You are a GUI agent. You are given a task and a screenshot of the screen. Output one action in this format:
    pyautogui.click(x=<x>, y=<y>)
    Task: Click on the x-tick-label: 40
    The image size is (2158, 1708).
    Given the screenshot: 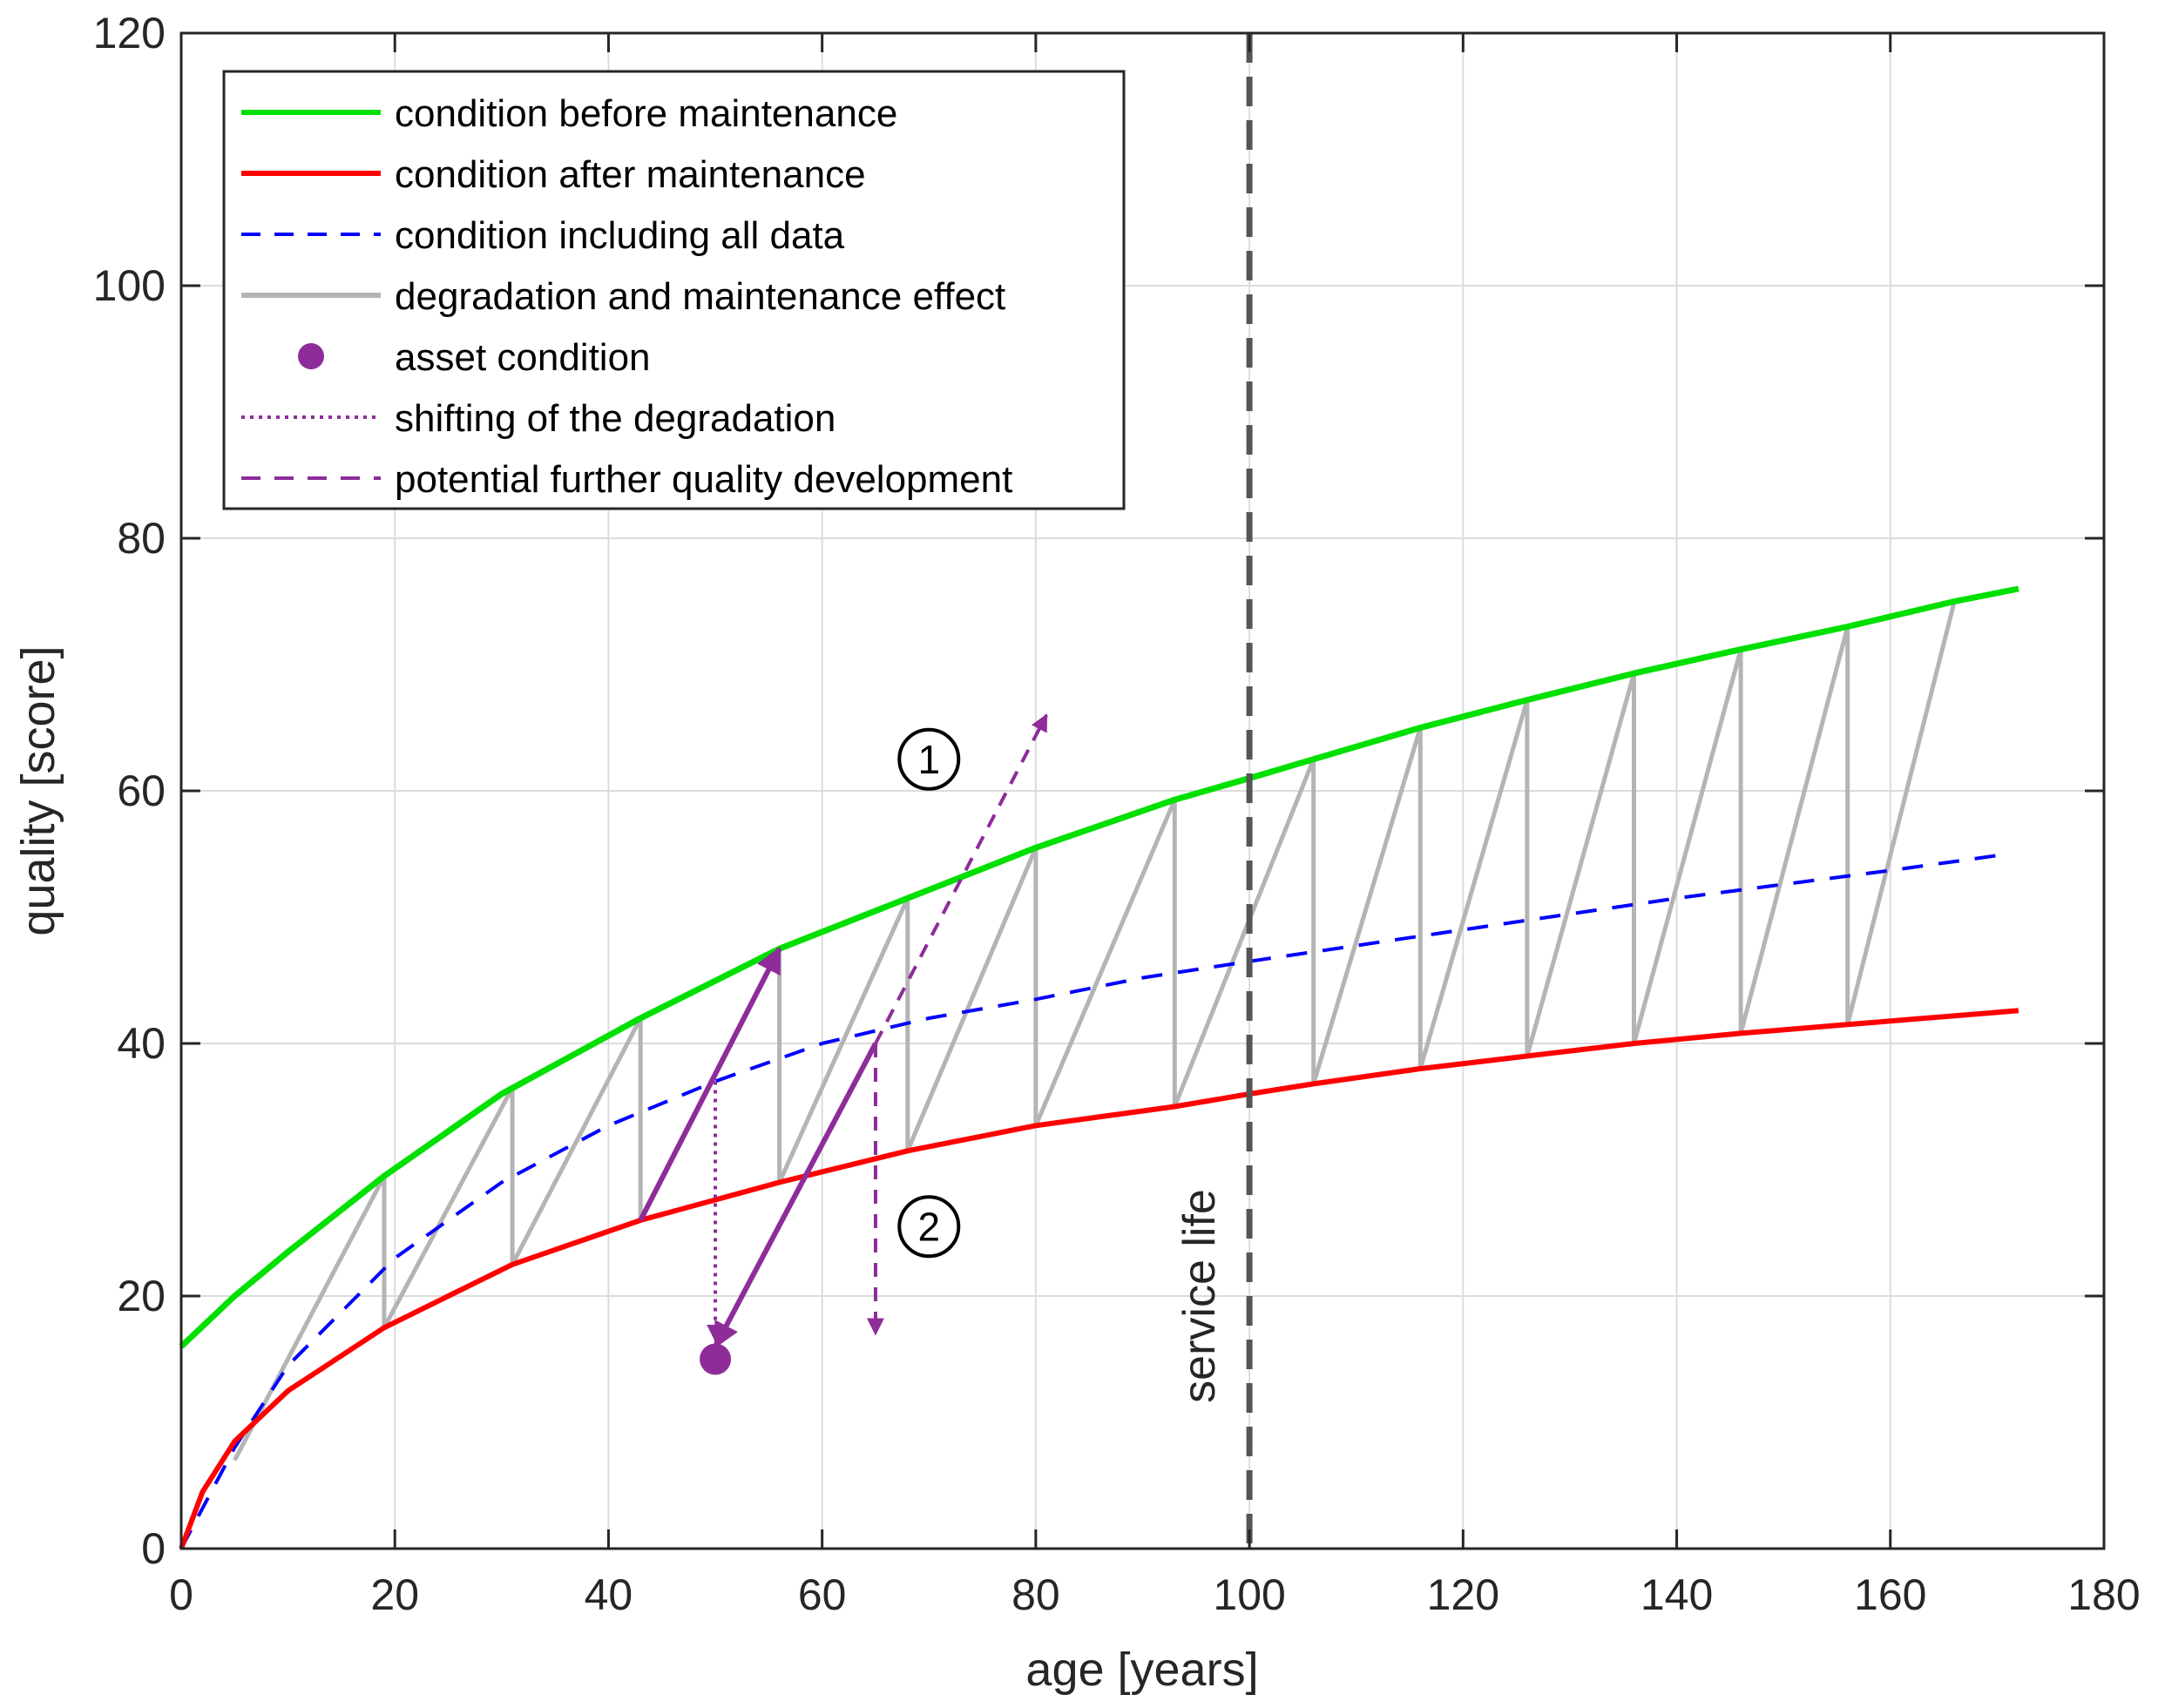 What is the action you would take?
    pyautogui.click(x=609, y=1594)
    